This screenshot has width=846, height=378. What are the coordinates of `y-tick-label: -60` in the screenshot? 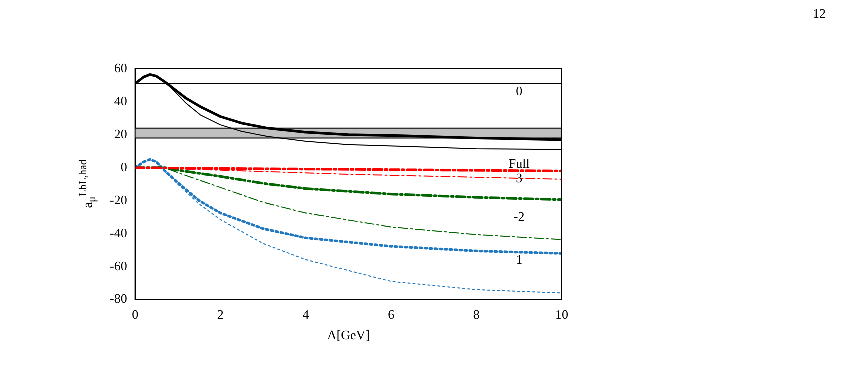 It's located at (119, 266).